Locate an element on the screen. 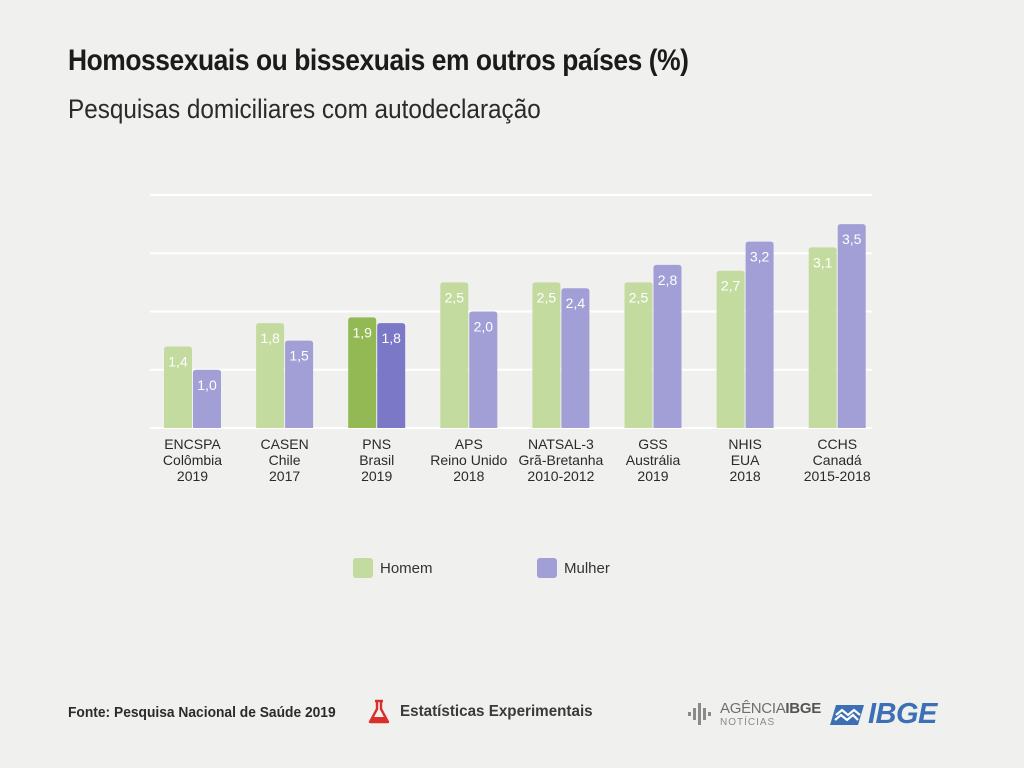 The image size is (1024, 768). bar-value-label: 1,5 is located at coordinates (299, 356).